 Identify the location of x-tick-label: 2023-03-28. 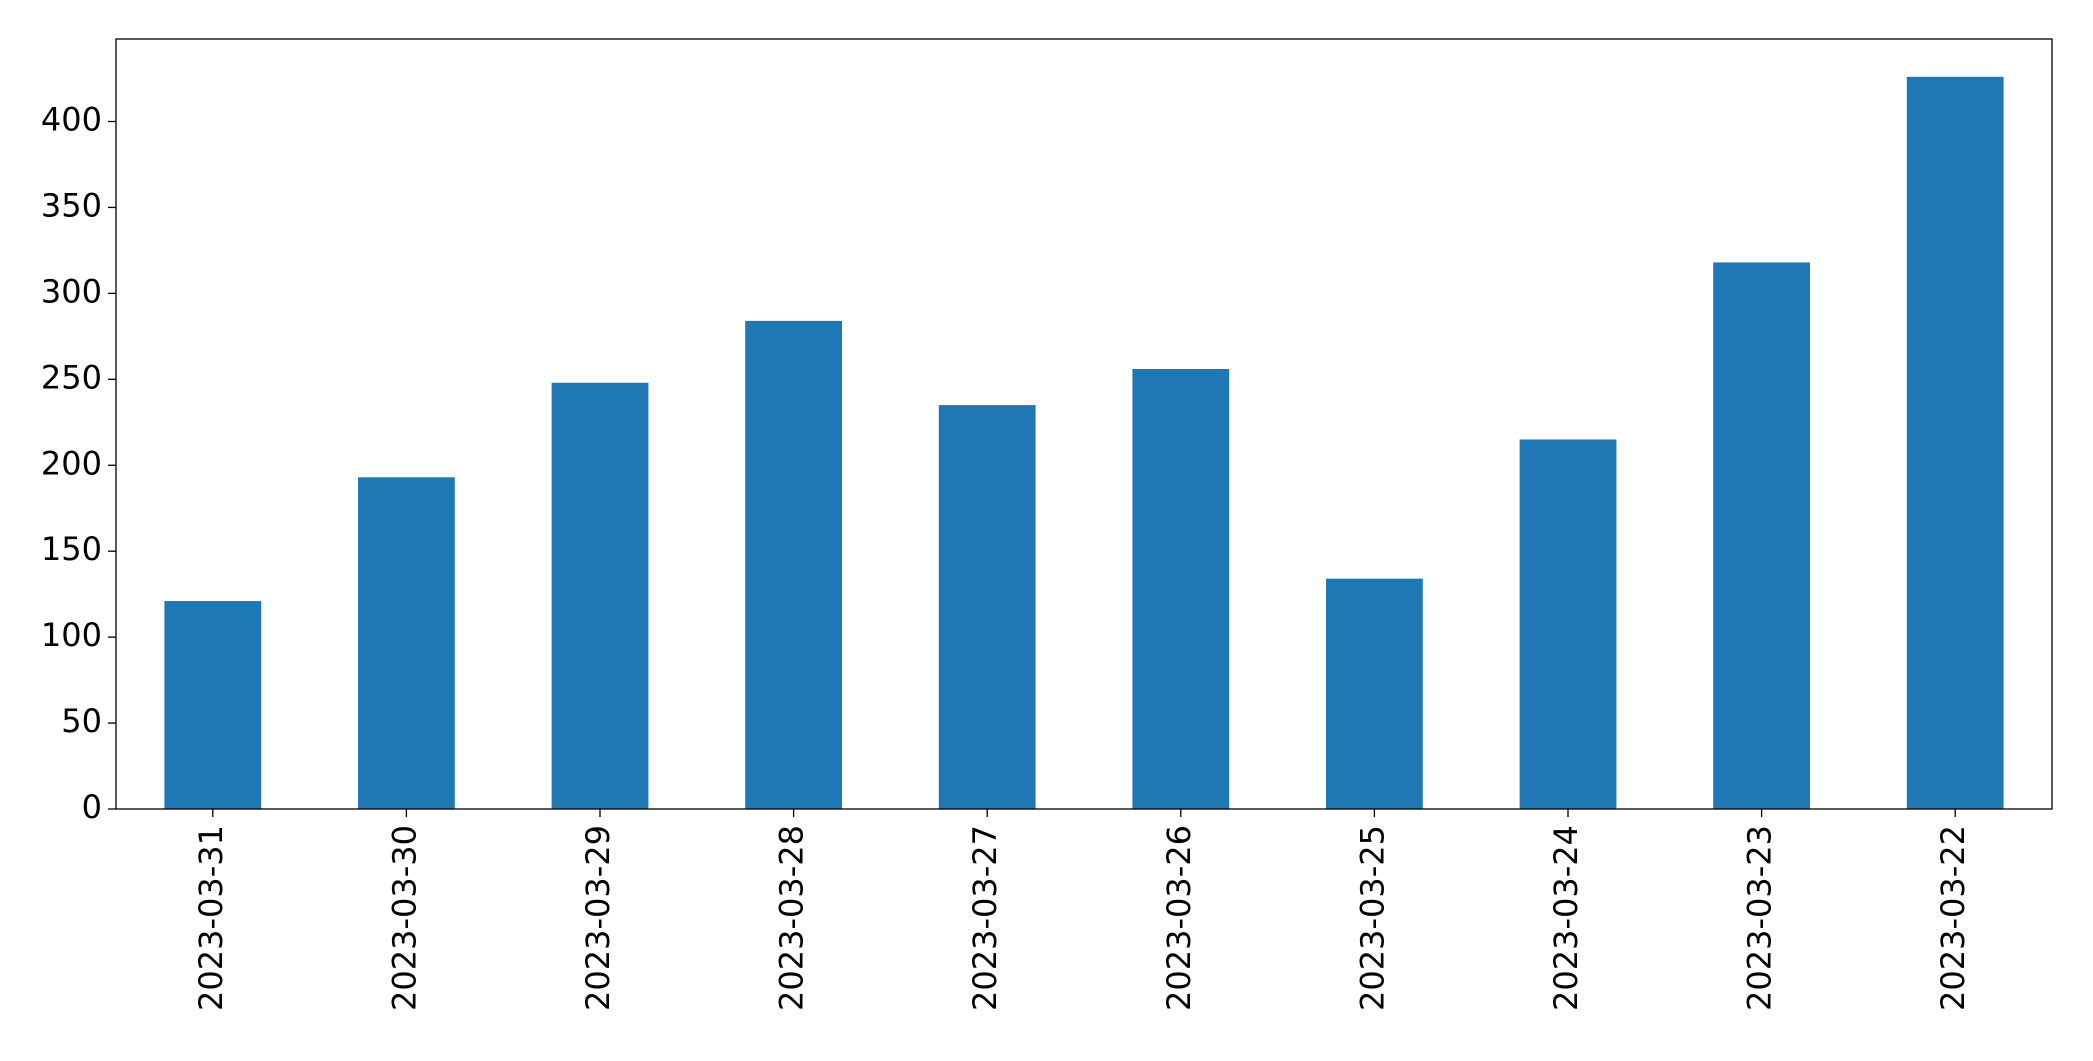
(792, 918).